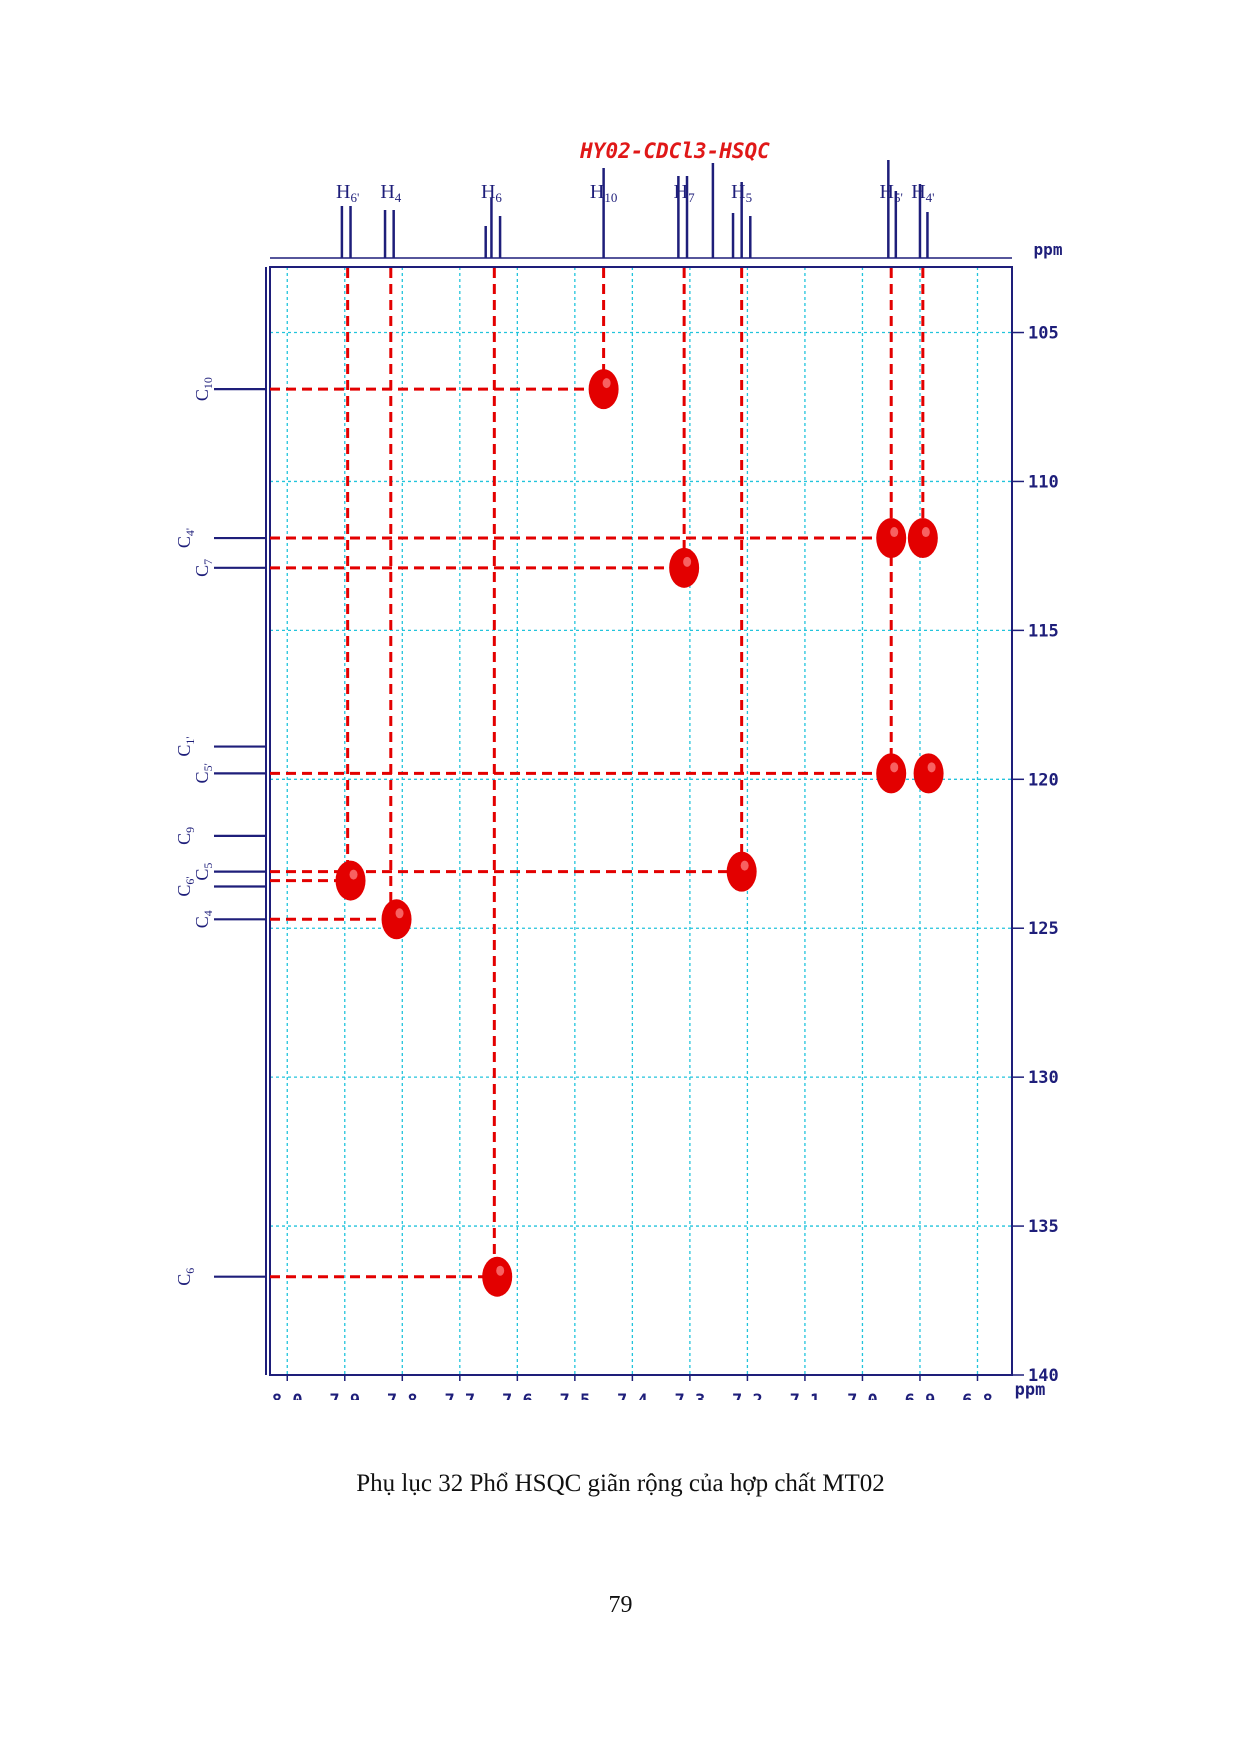  I want to click on proton-1d-spectrum: H6' H4 H6 H10 H7 H5 H5' H4', so click(641, 209).